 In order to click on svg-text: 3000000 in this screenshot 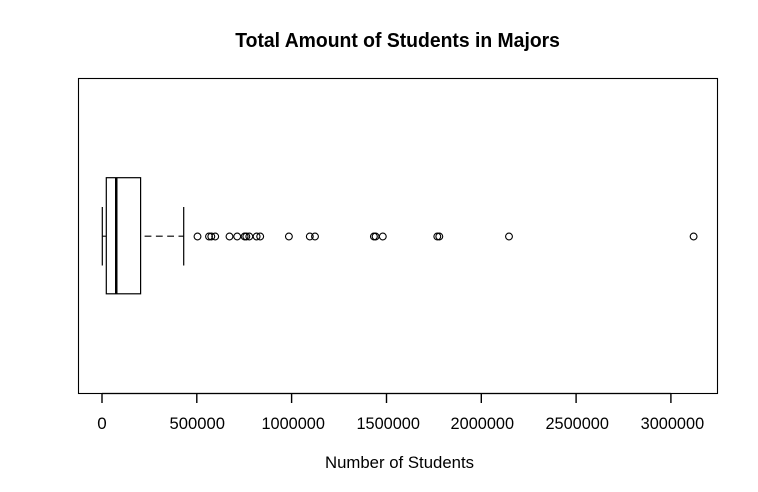, I will do `click(673, 423)`.